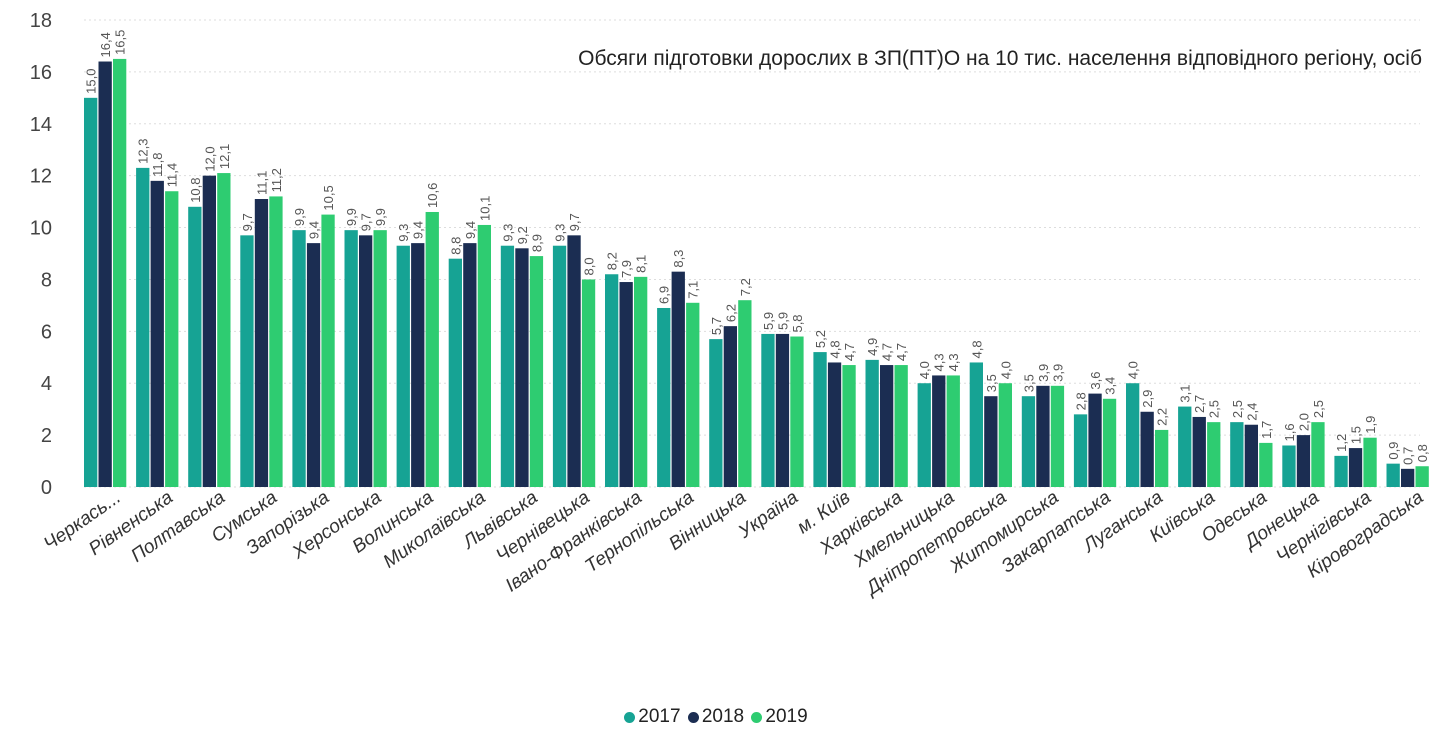 This screenshot has width=1432, height=731. What do you see at coordinates (91, 81) in the screenshot?
I see `data-label: 15,0` at bounding box center [91, 81].